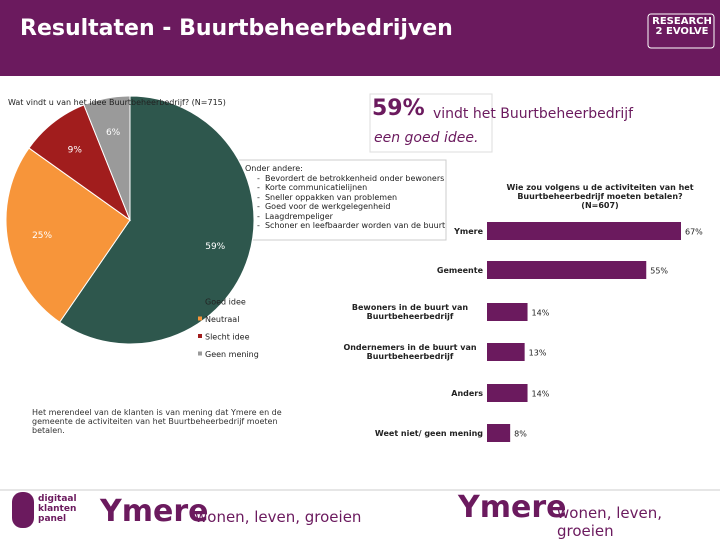 This screenshot has width=720, height=540. I want to click on bar-value-label: 67%, so click(694, 232).